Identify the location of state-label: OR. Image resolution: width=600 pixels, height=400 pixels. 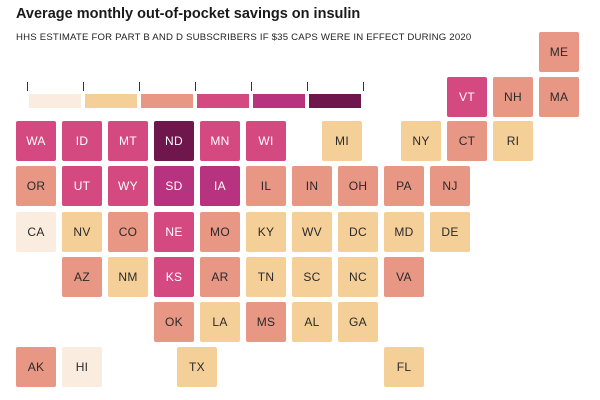
(36, 186).